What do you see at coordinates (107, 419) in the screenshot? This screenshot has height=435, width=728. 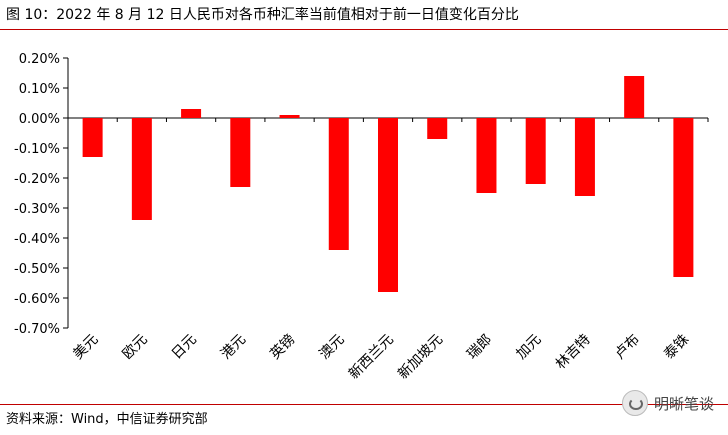 I see `source-note: 资料来源：Wind，中信证券研究部` at bounding box center [107, 419].